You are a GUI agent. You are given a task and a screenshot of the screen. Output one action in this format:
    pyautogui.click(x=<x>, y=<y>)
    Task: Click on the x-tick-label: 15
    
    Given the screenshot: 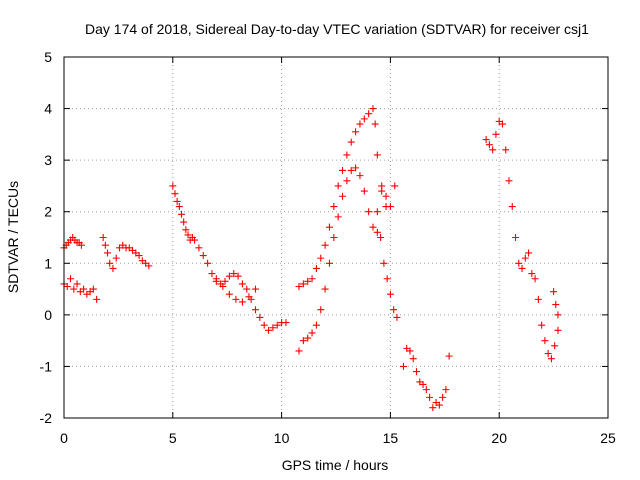 What is the action you would take?
    pyautogui.click(x=391, y=438)
    